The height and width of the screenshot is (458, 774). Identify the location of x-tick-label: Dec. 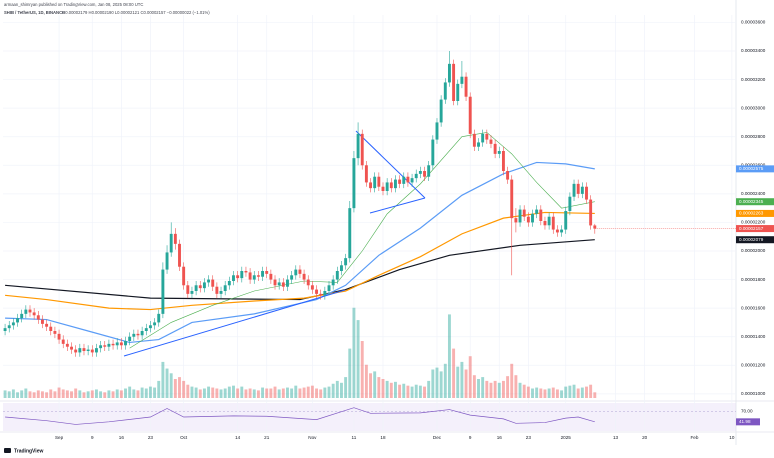
(437, 437).